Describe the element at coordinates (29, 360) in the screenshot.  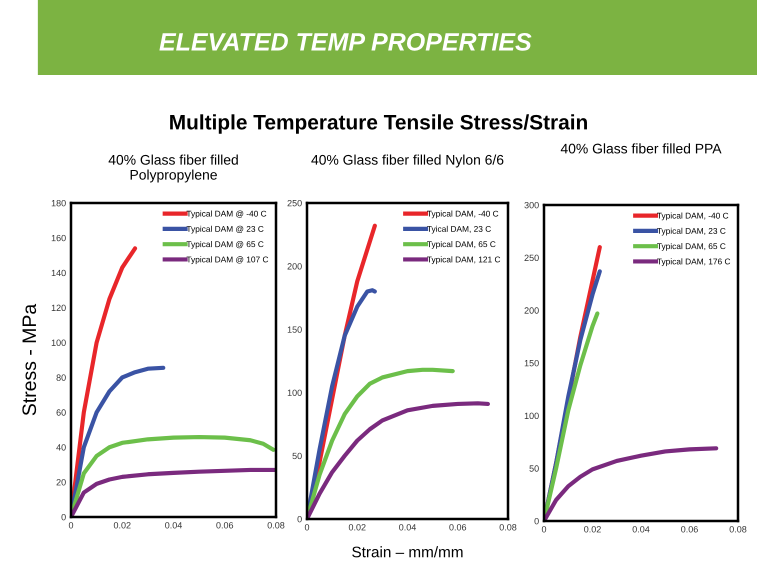
I see `y-axis-title: Stress - MPa` at that location.